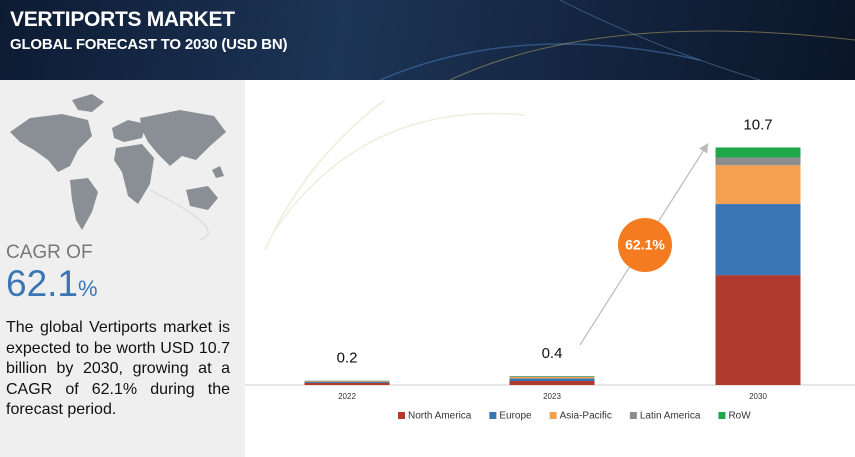 Image resolution: width=855 pixels, height=457 pixels. I want to click on cagr-badge-label: 62.1%, so click(645, 245).